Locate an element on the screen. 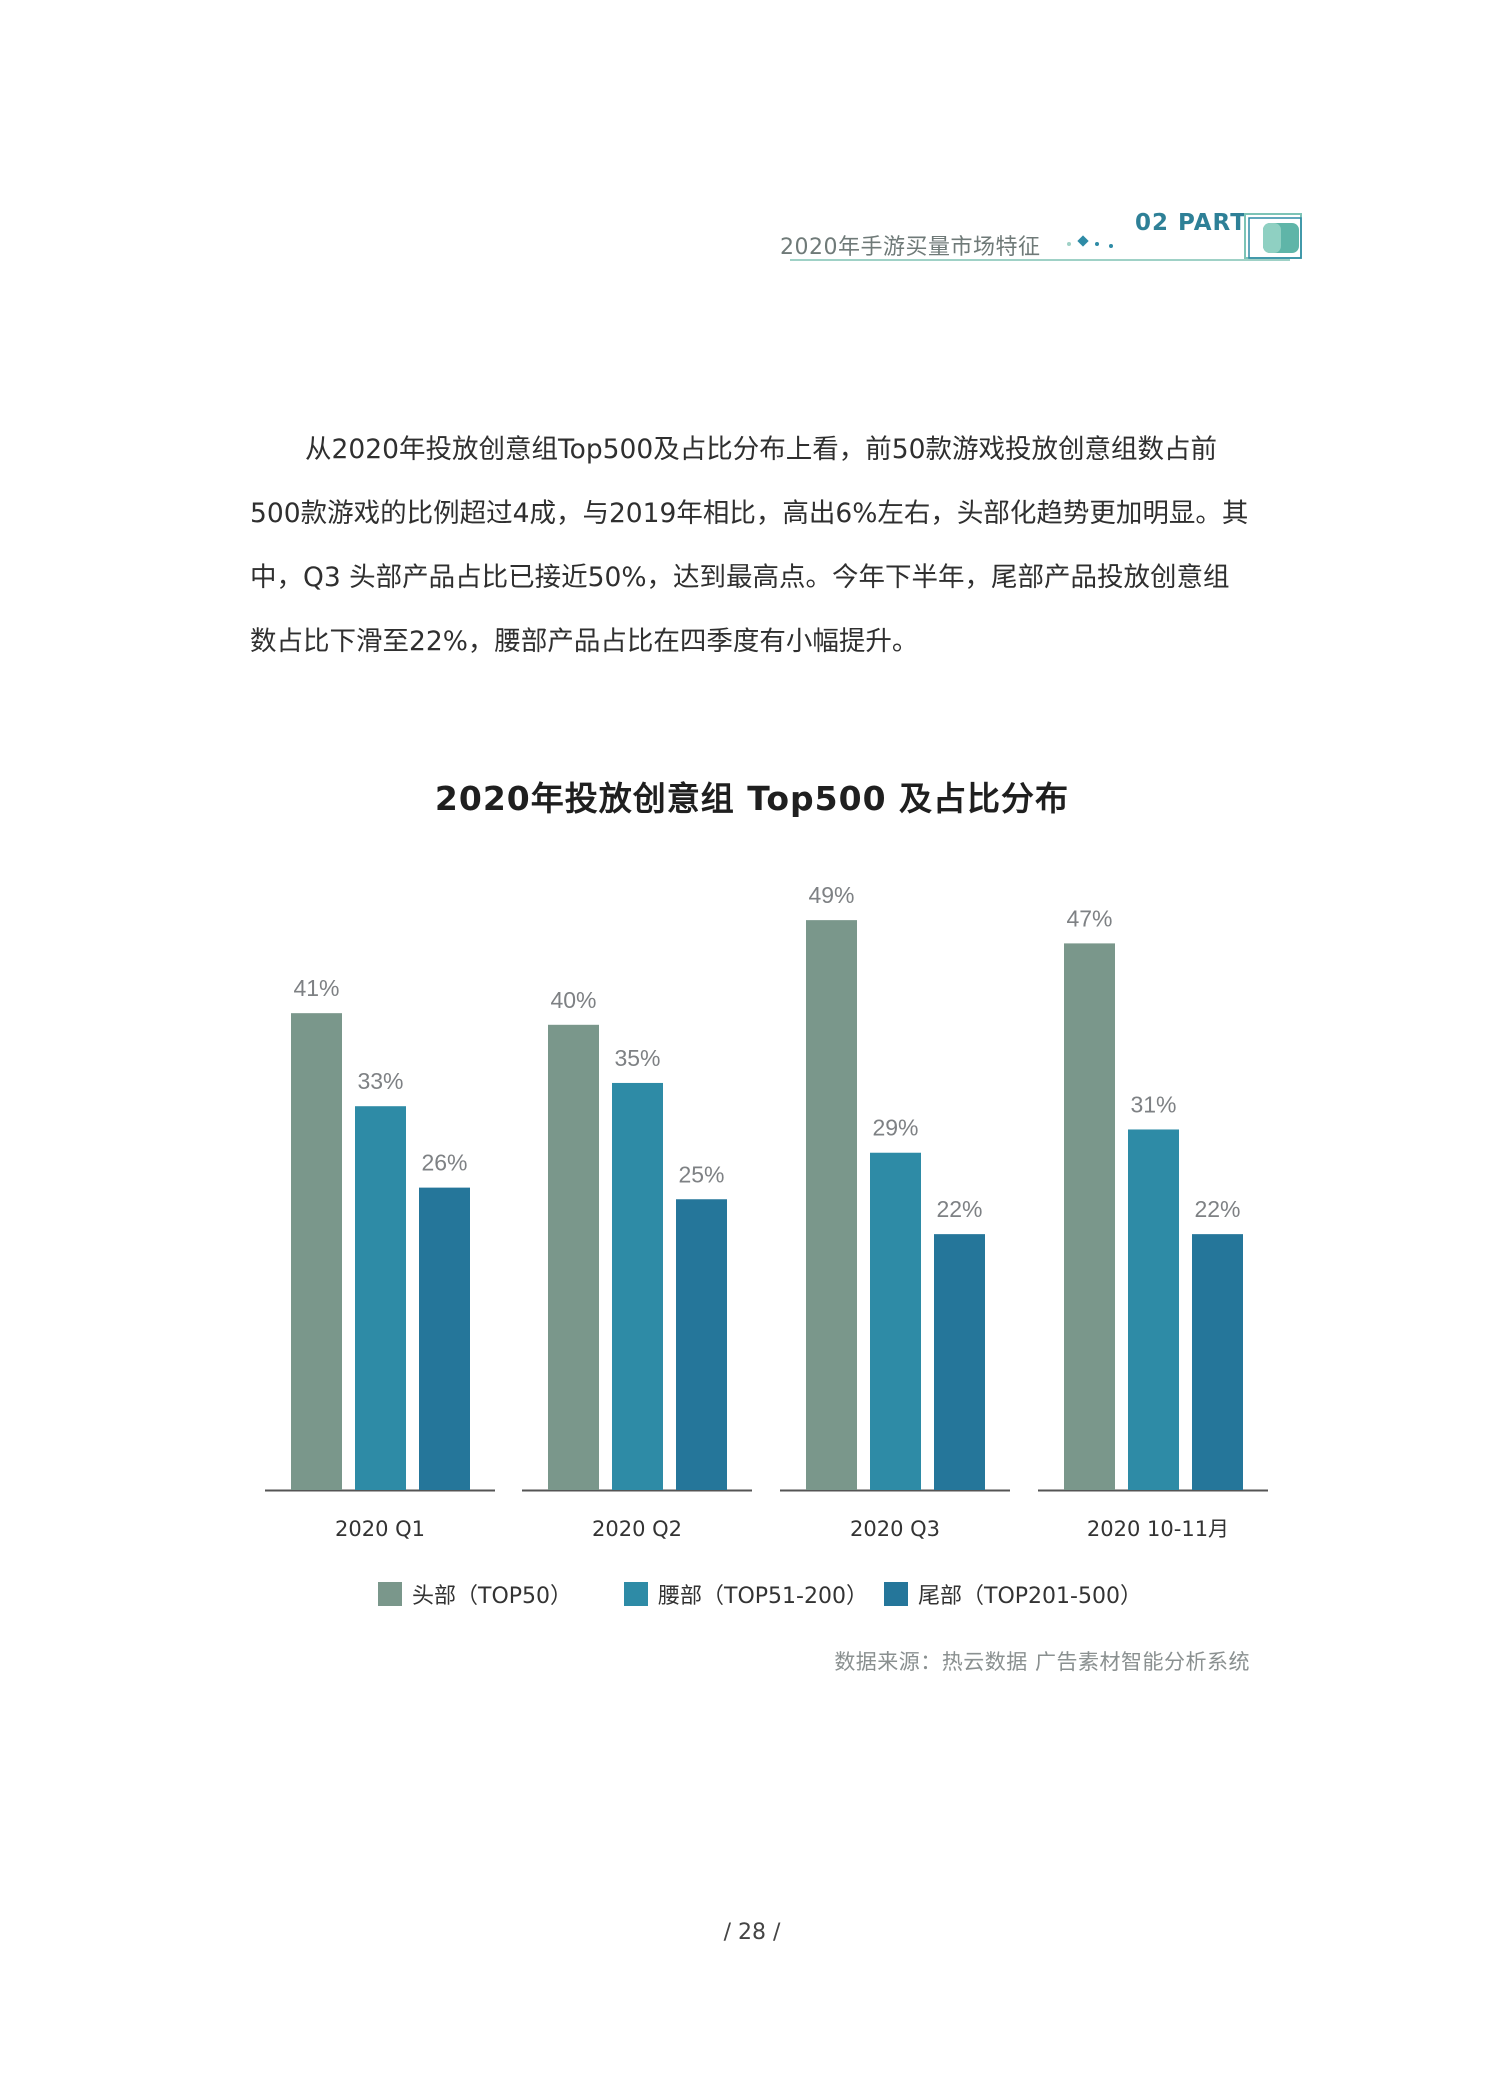 The image size is (1504, 2095). dots-decoration-icon is located at coordinates (1090, 241).